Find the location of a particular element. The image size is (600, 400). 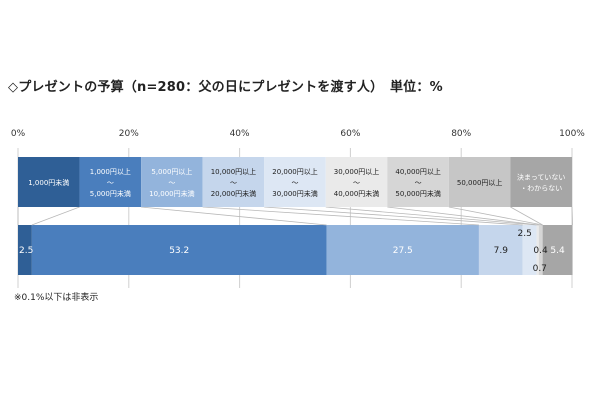

value-label: 53.2 is located at coordinates (179, 251).